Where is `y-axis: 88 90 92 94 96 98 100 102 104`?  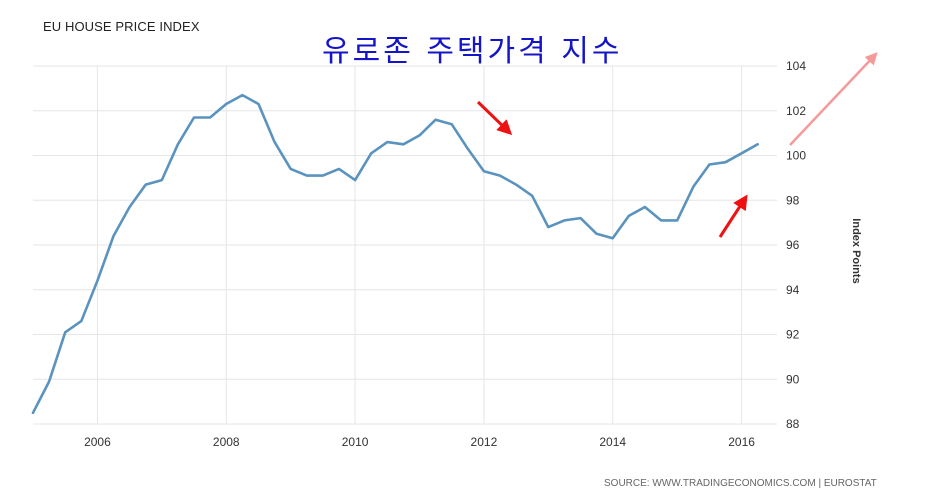 y-axis: 88 90 92 94 96 98 100 102 104 is located at coordinates (796, 245).